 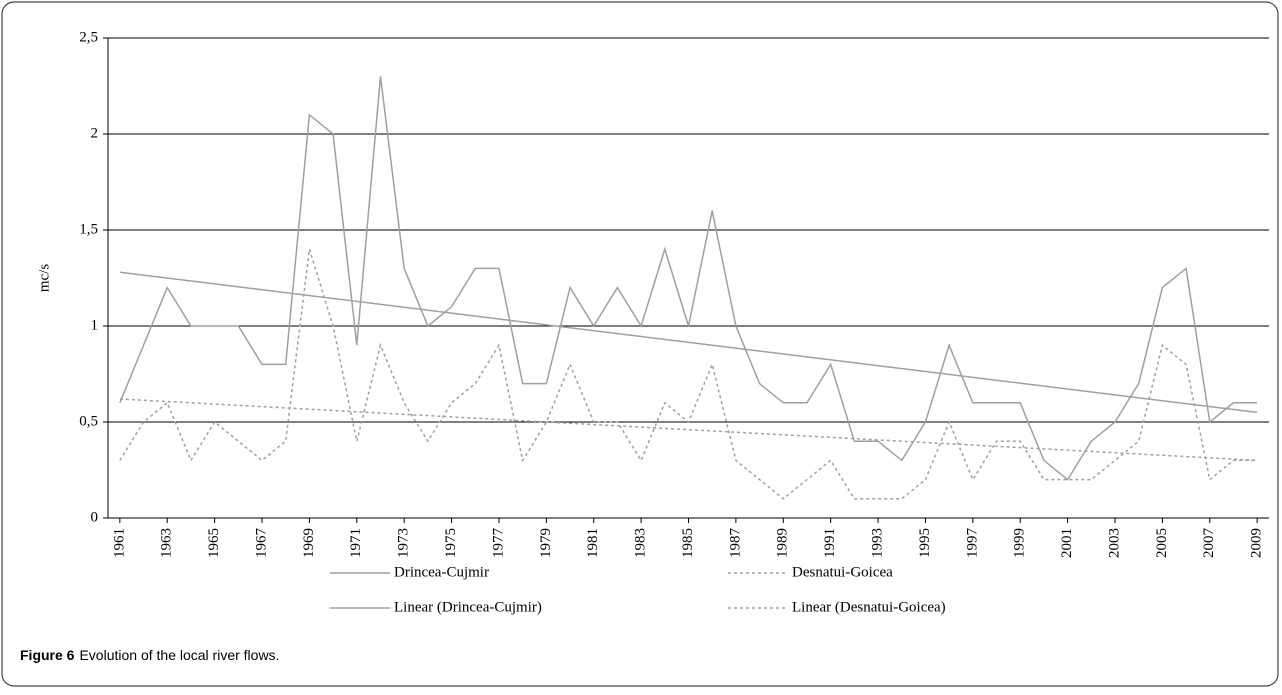 What do you see at coordinates (830, 543) in the screenshot?
I see `x-tick-label: 1991` at bounding box center [830, 543].